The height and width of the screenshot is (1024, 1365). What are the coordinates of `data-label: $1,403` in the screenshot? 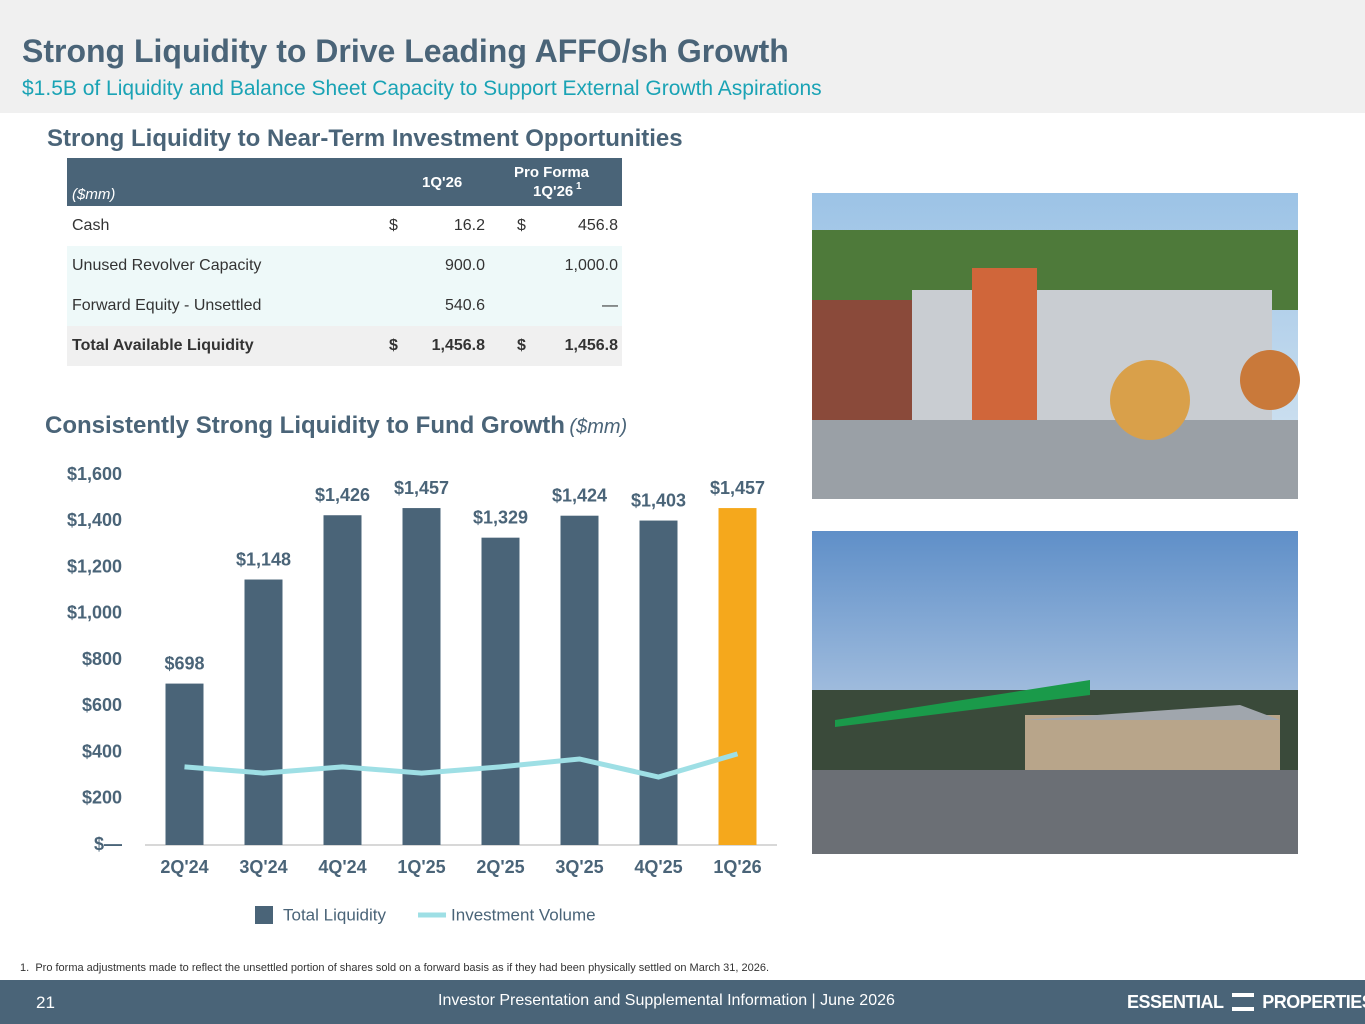 It's located at (658, 500).